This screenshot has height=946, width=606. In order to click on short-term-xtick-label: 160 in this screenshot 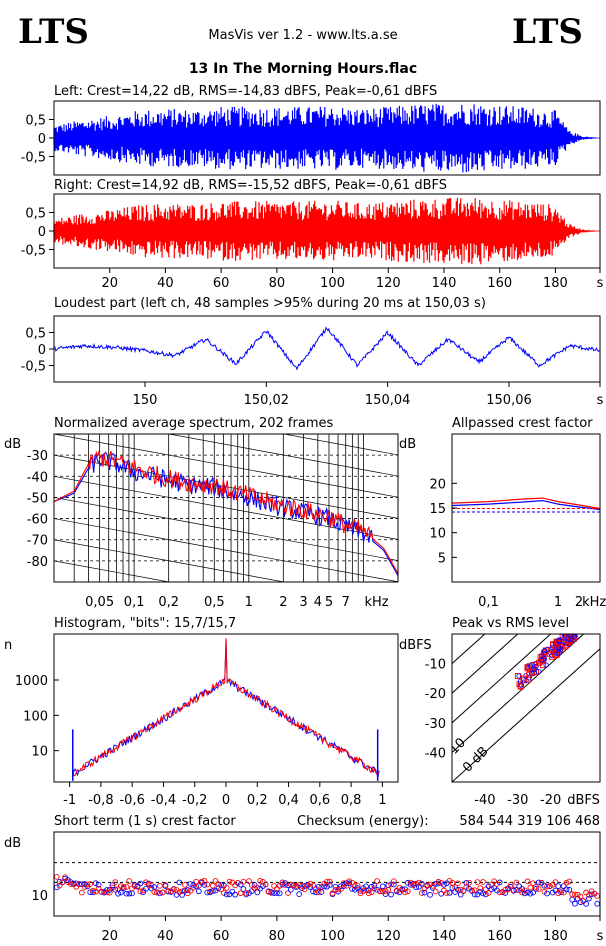, I will do `click(499, 936)`.